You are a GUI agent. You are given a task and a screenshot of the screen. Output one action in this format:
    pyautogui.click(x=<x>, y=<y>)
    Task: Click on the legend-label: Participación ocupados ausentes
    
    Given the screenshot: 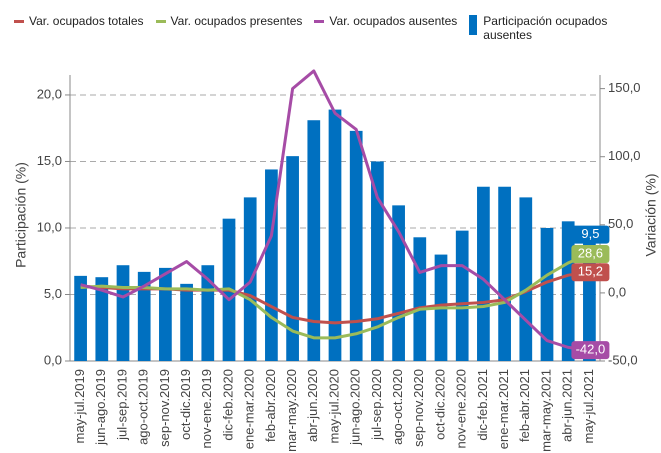 What is the action you would take?
    pyautogui.click(x=545, y=28)
    